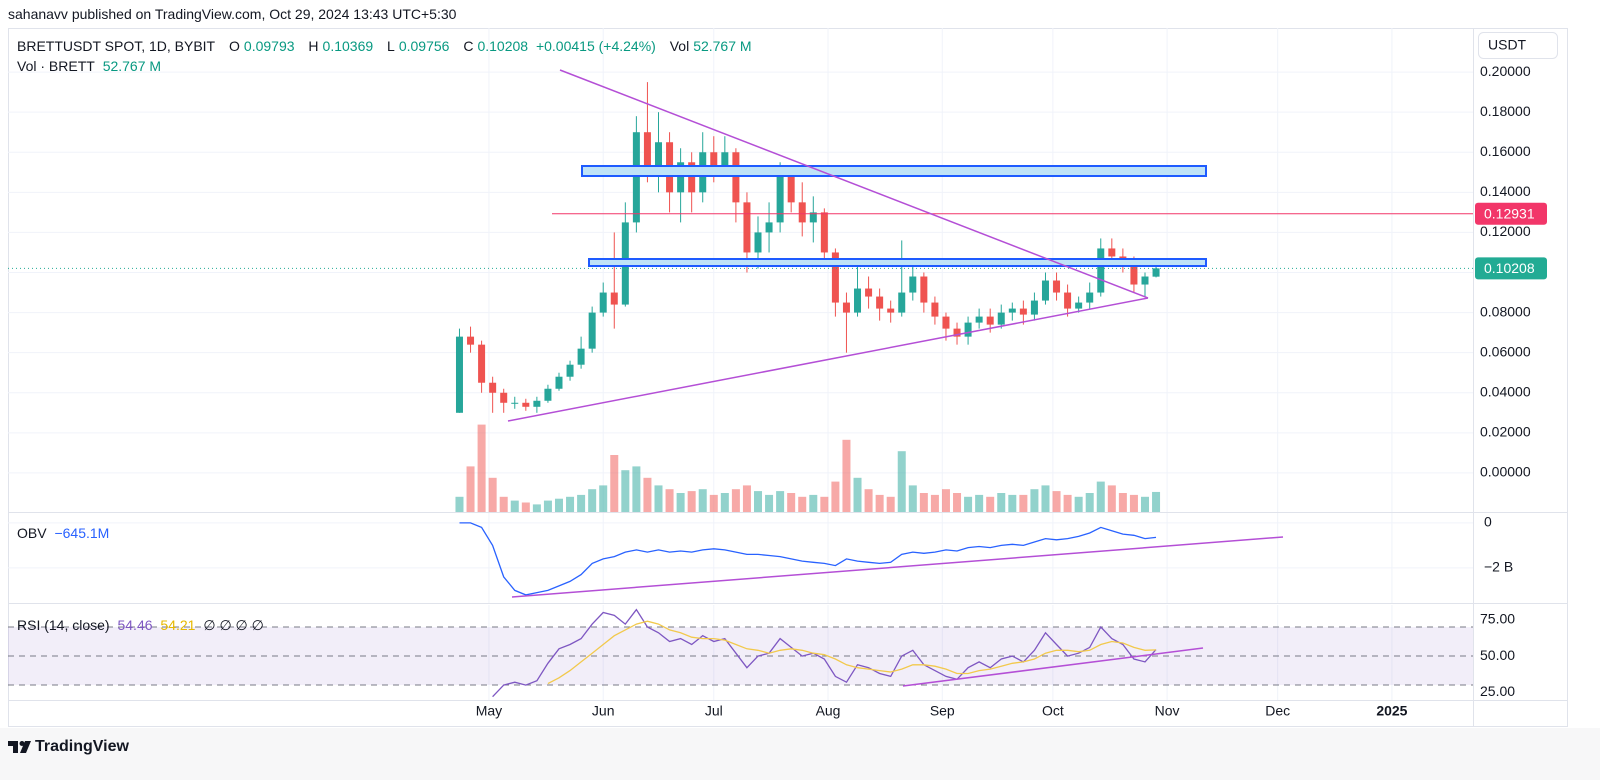  Describe the element at coordinates (1511, 213) in the screenshot. I see `price-label-box` at that location.